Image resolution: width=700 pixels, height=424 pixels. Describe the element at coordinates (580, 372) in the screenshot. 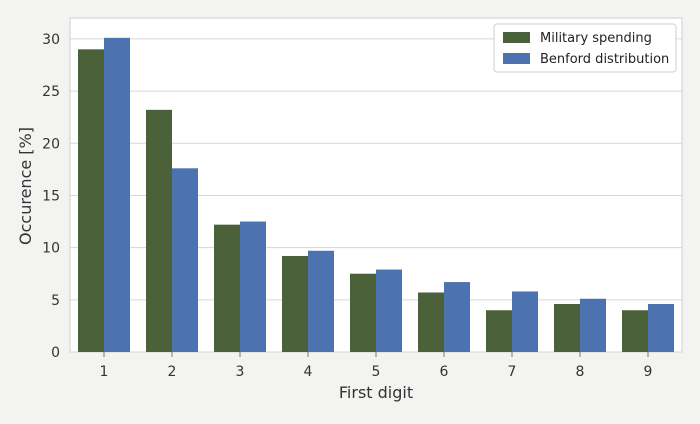

I see `x-tick-label: 8` at that location.